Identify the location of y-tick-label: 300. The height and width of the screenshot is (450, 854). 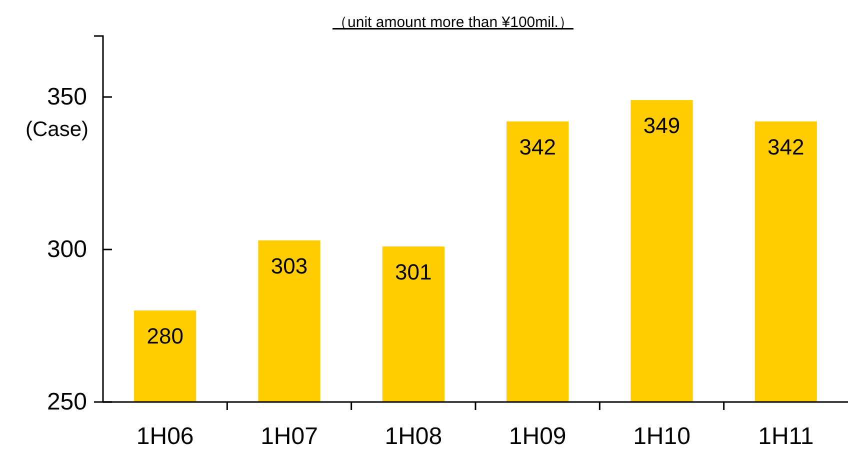
(66, 250).